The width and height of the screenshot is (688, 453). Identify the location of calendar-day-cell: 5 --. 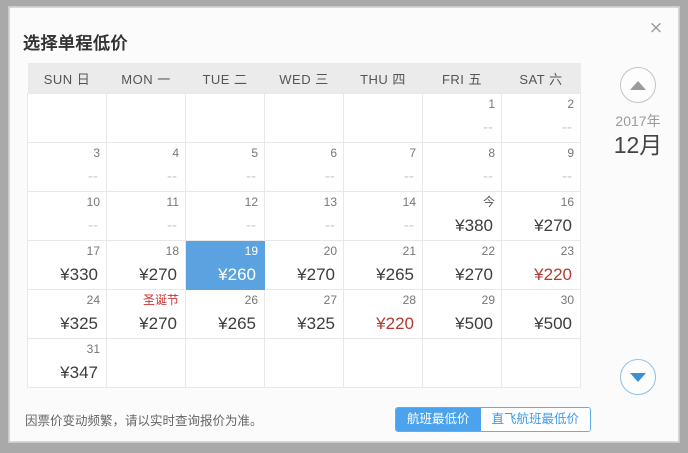
(225, 167).